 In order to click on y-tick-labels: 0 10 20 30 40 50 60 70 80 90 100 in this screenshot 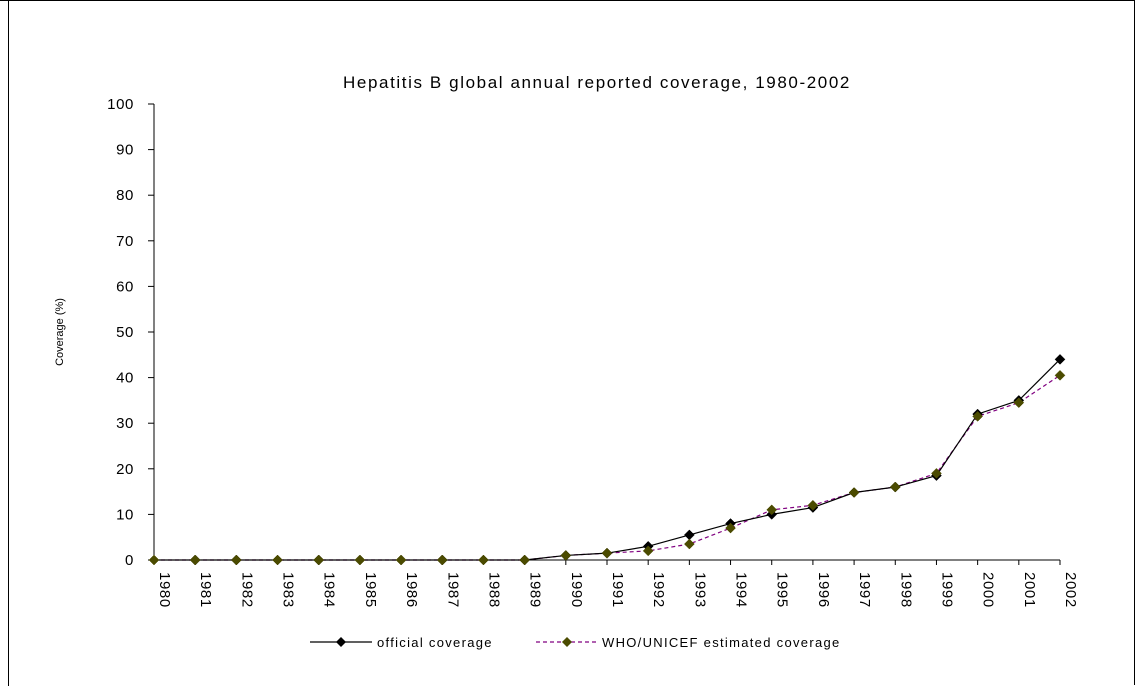, I will do `click(120, 332)`.